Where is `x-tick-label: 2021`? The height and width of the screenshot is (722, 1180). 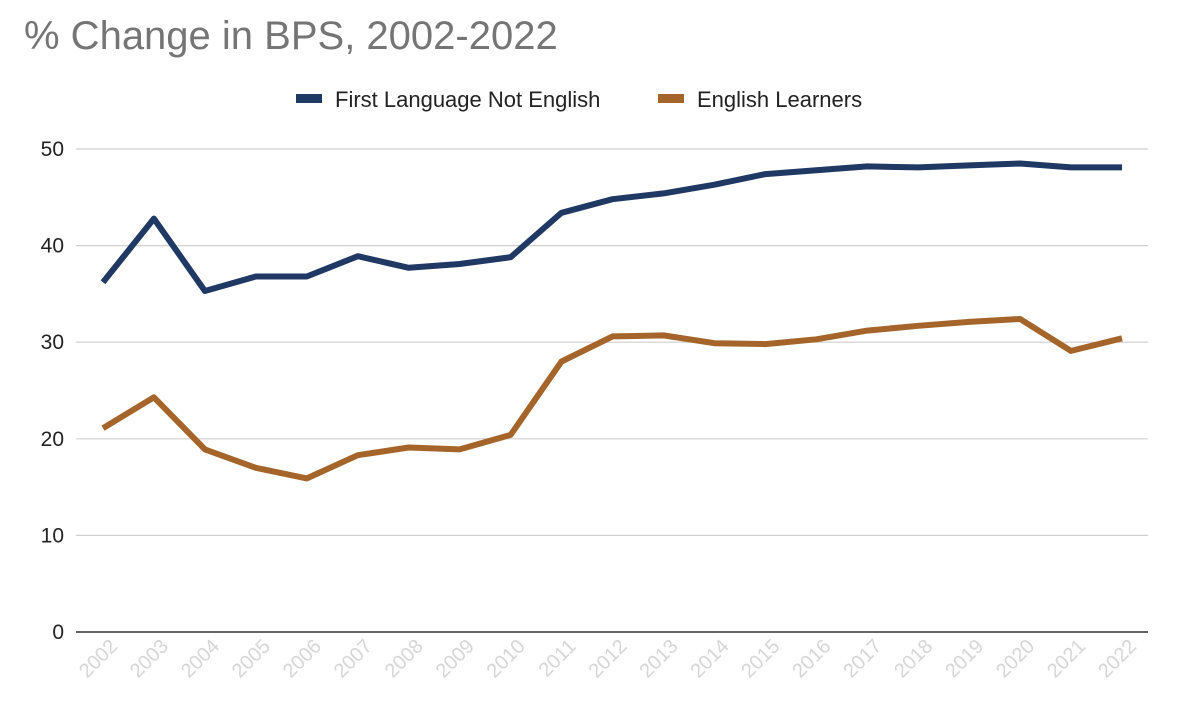 x-tick-label: 2021 is located at coordinates (1066, 658).